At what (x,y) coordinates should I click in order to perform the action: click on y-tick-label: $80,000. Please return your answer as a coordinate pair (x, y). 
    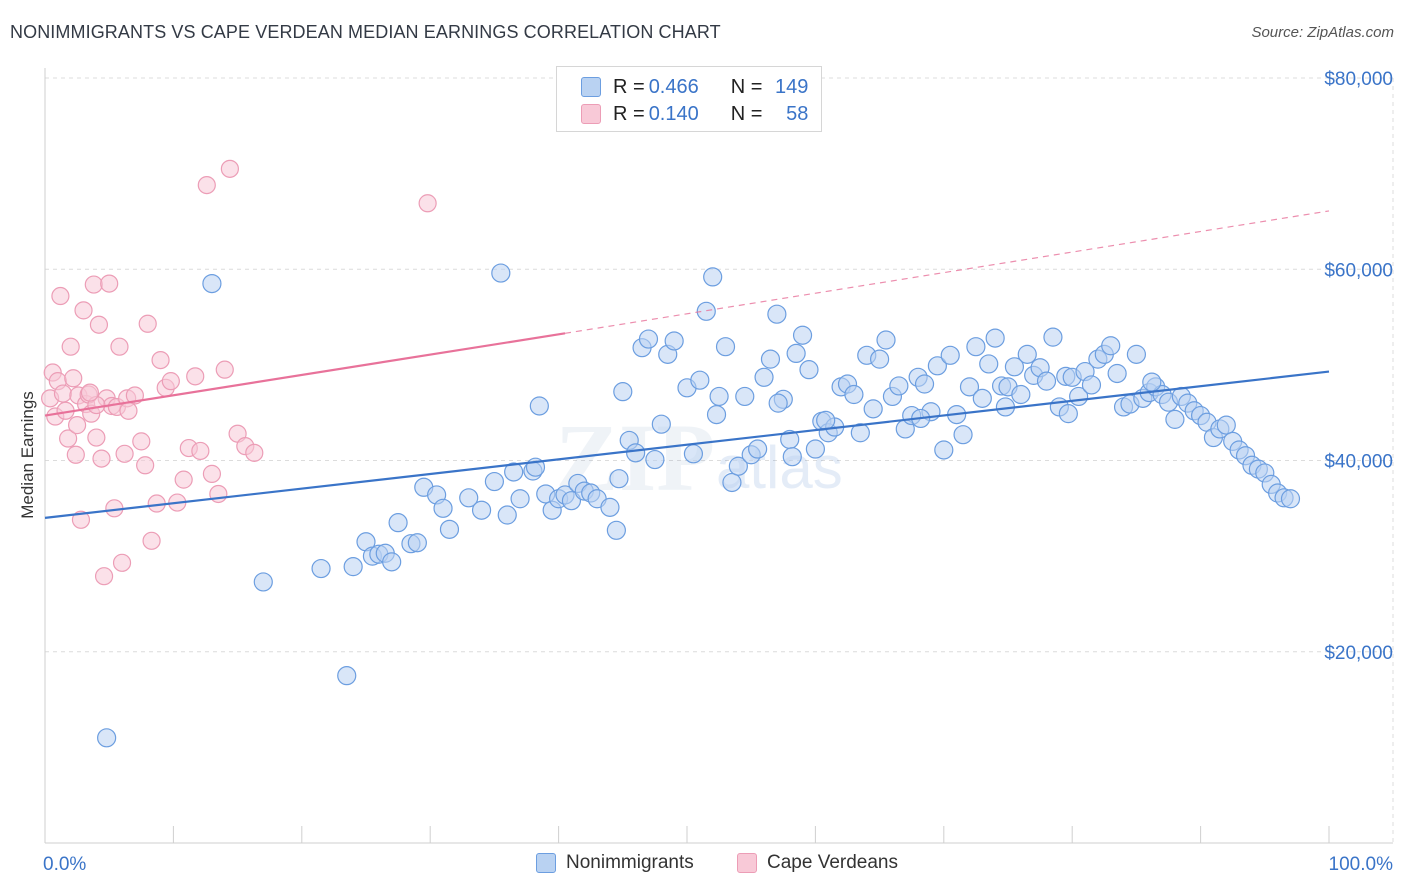
    Looking at the image, I should click on (1358, 79).